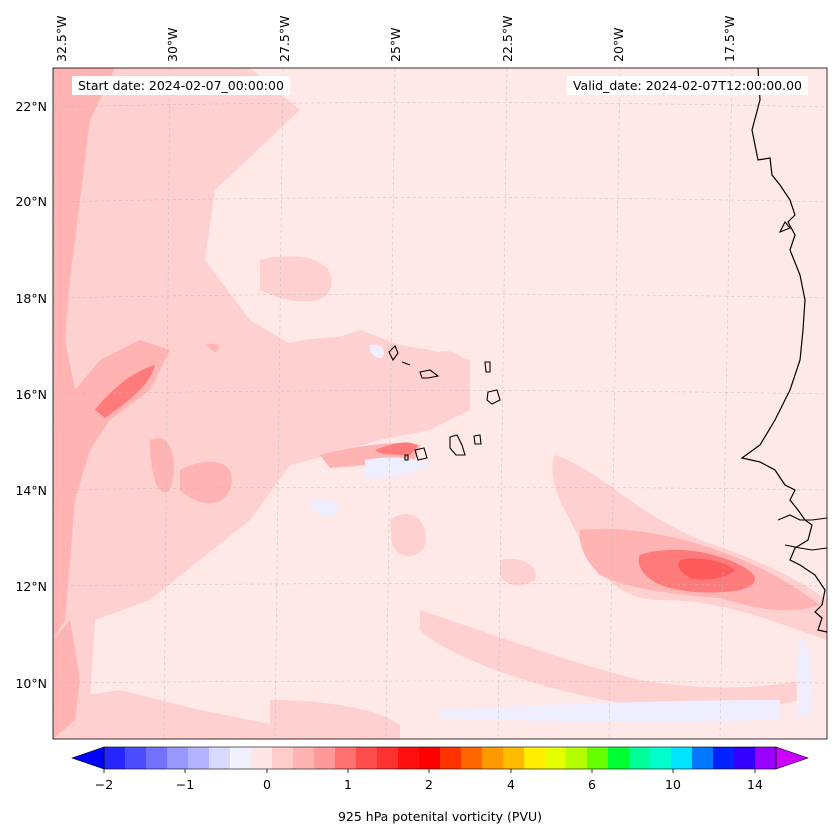 The width and height of the screenshot is (837, 836). I want to click on lat-label-18n: 18°N, so click(31, 298).